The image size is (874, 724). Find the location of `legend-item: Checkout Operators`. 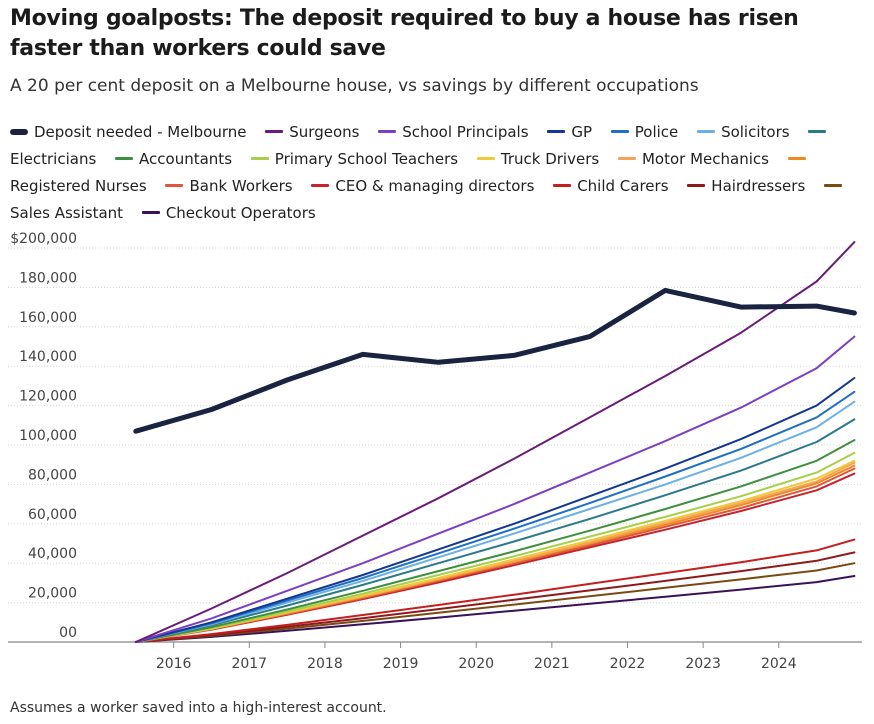

legend-item: Checkout Operators is located at coordinates (228, 213).